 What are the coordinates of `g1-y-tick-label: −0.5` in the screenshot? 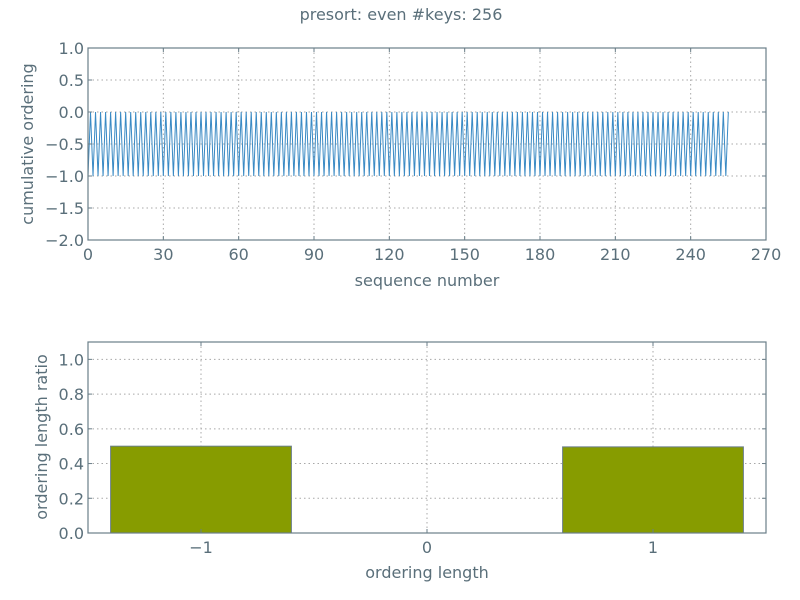 It's located at (64, 144).